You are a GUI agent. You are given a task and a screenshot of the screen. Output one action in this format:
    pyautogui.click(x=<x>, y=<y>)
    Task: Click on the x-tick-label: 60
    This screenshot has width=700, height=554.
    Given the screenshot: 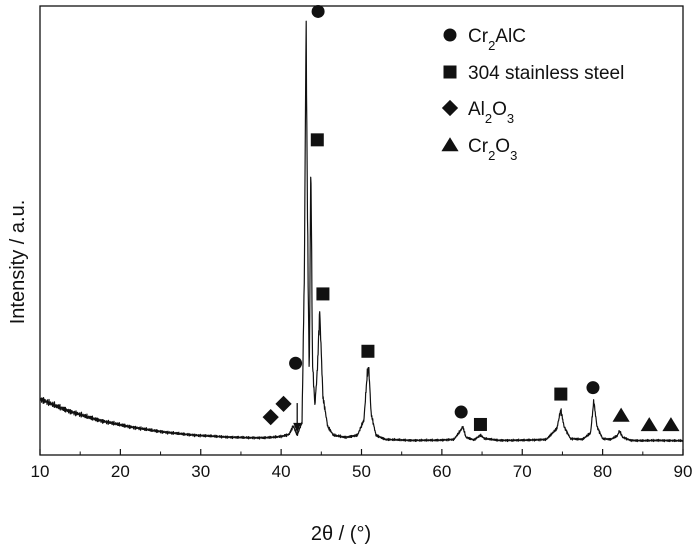 What is the action you would take?
    pyautogui.click(x=441, y=471)
    